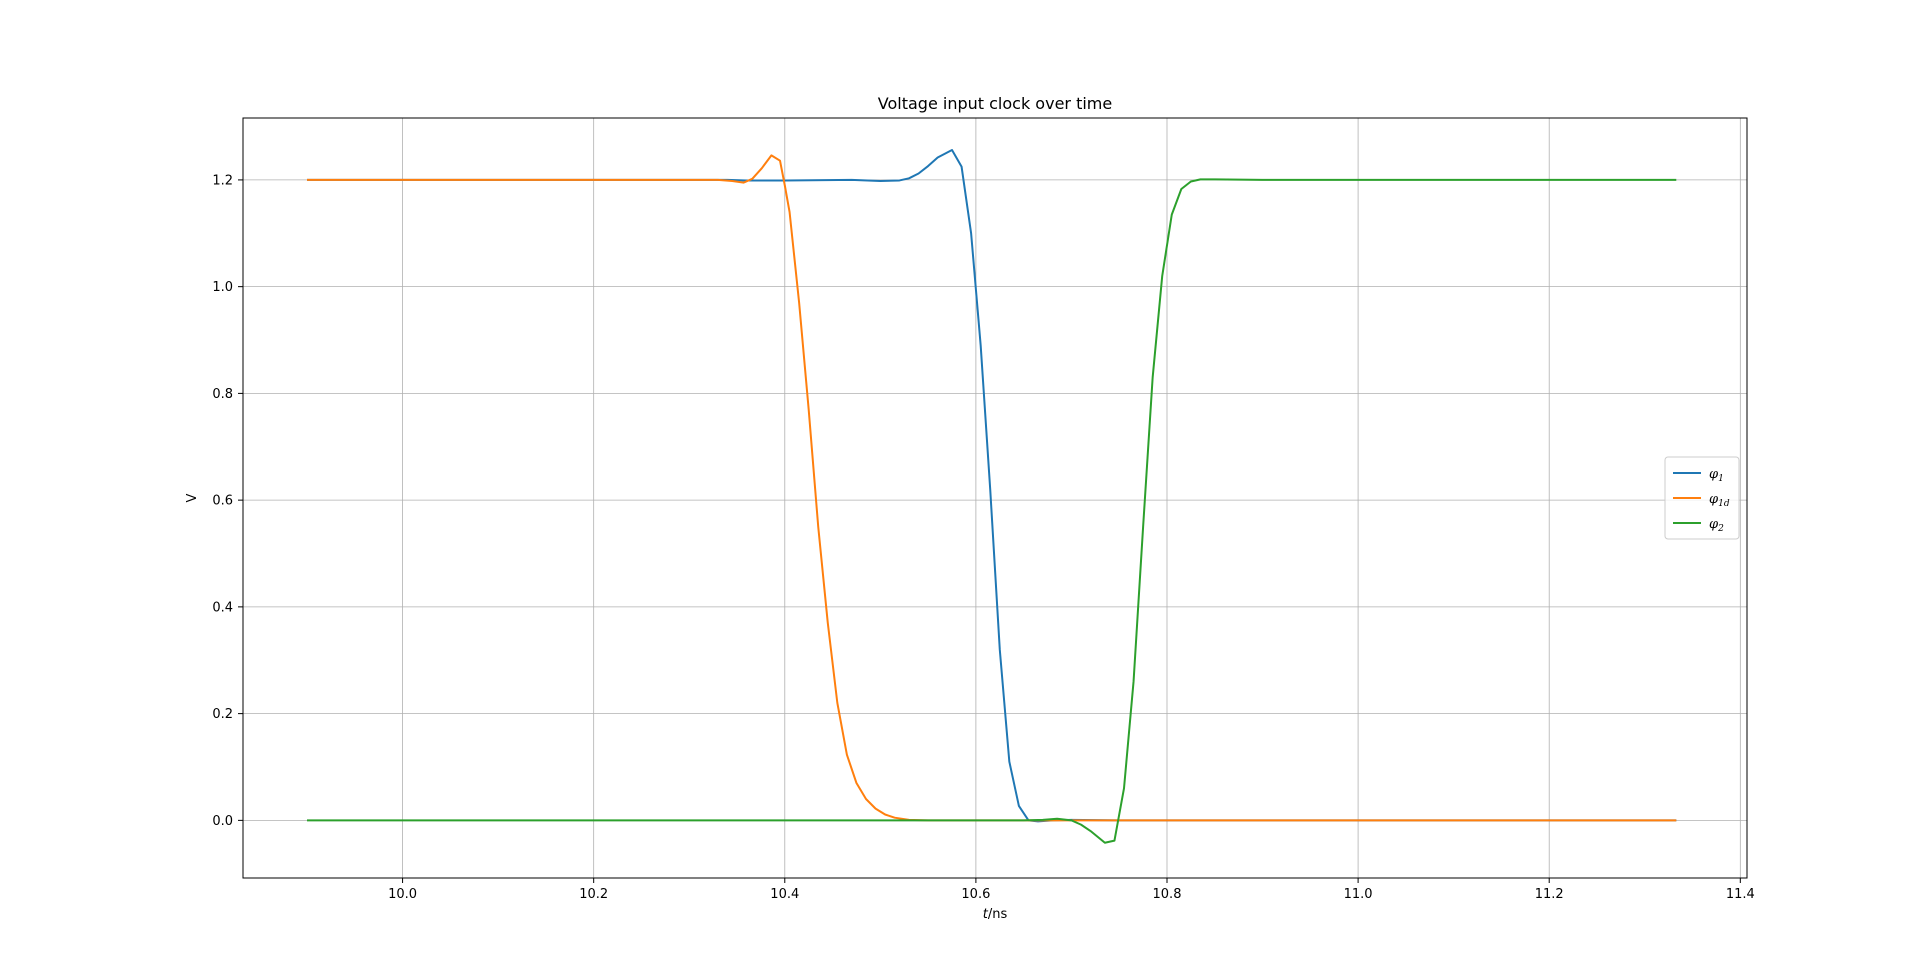 This screenshot has height=975, width=1920. What do you see at coordinates (593, 894) in the screenshot?
I see `x-tick-label: 10.2` at bounding box center [593, 894].